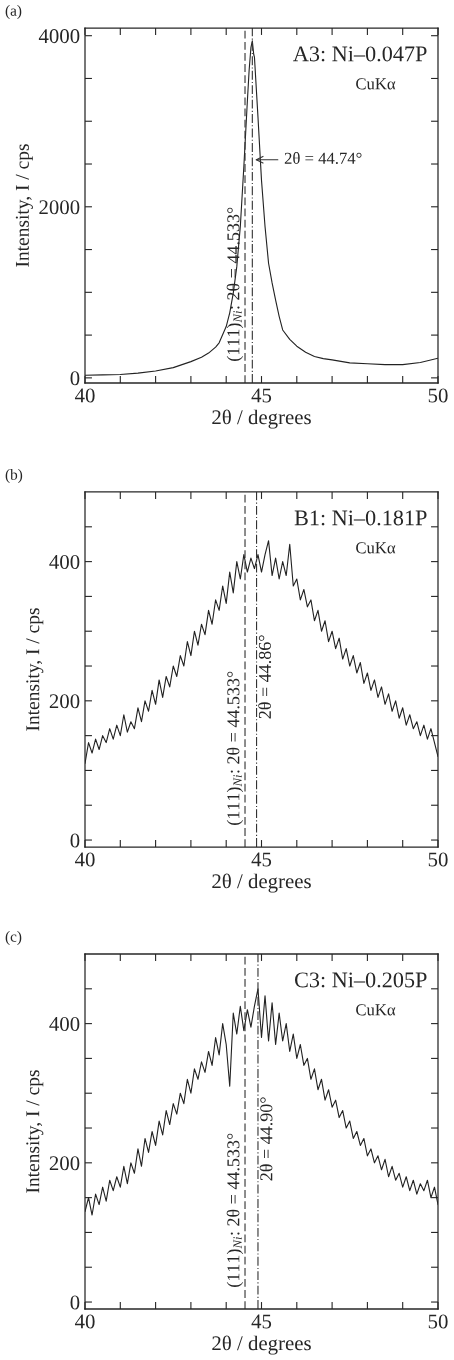 Image resolution: width=454 pixels, height=1360 pixels. I want to click on y-tick-label: 4000, so click(59, 36).